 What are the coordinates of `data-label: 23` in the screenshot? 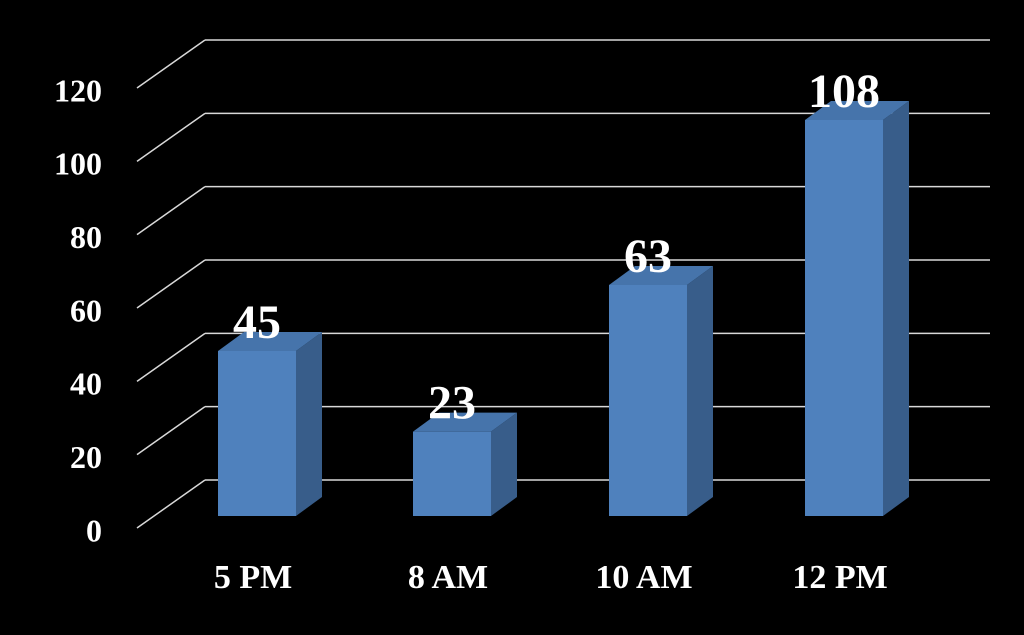 It's located at (452, 403).